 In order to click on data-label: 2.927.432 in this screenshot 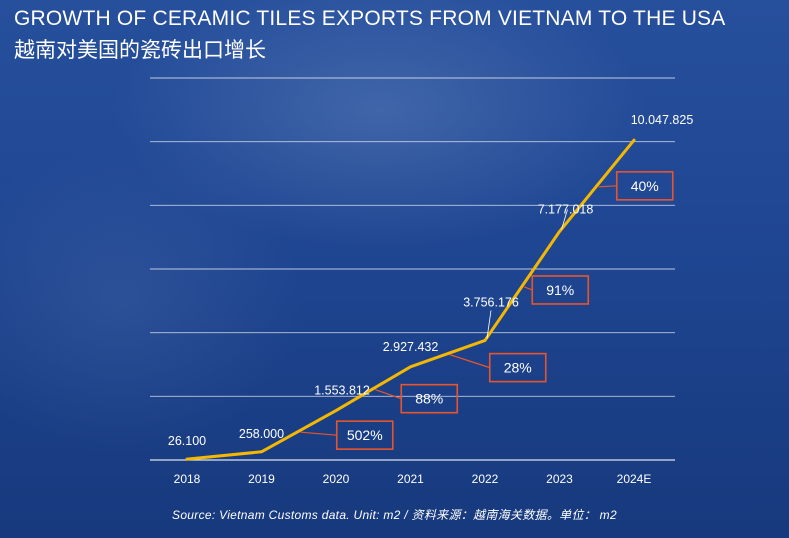, I will do `click(411, 347)`.